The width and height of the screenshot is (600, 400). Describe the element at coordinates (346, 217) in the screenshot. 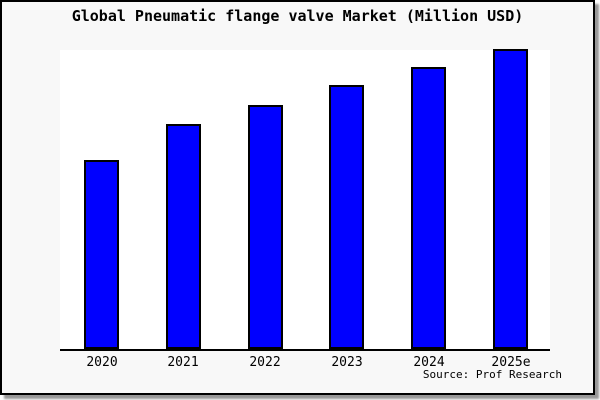

I see `bar-2023` at that location.